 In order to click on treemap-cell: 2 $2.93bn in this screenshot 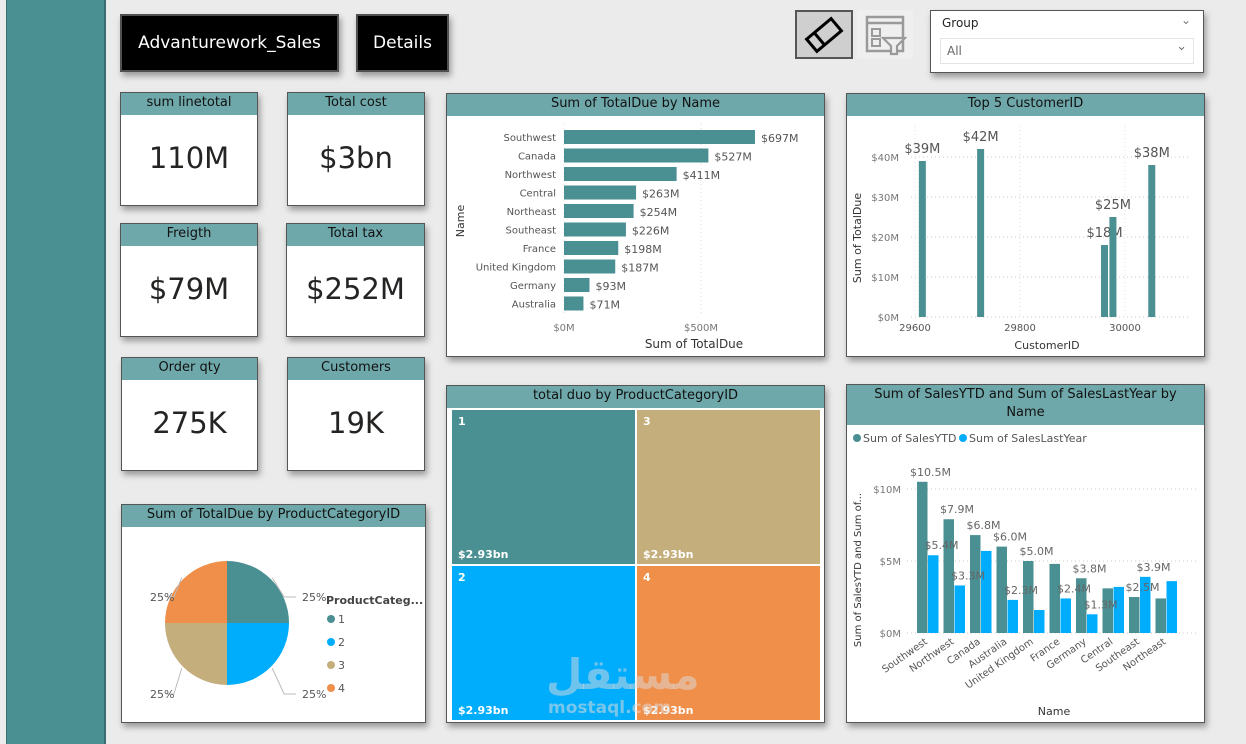, I will do `click(543, 643)`.